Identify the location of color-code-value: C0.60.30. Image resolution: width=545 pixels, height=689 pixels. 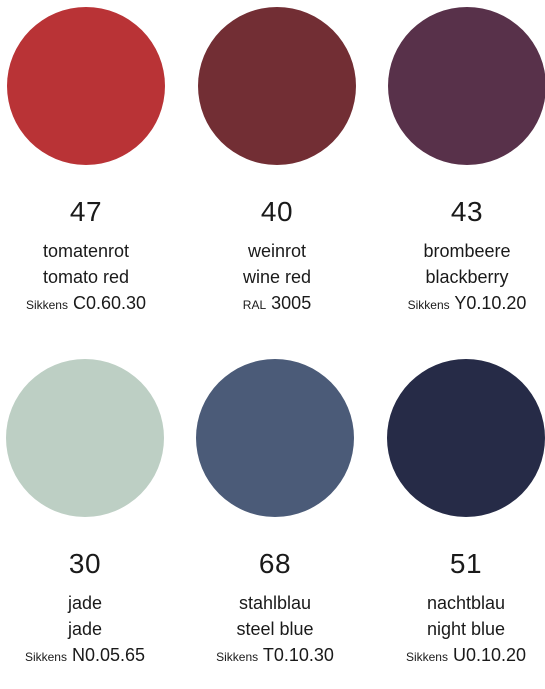
(109, 303).